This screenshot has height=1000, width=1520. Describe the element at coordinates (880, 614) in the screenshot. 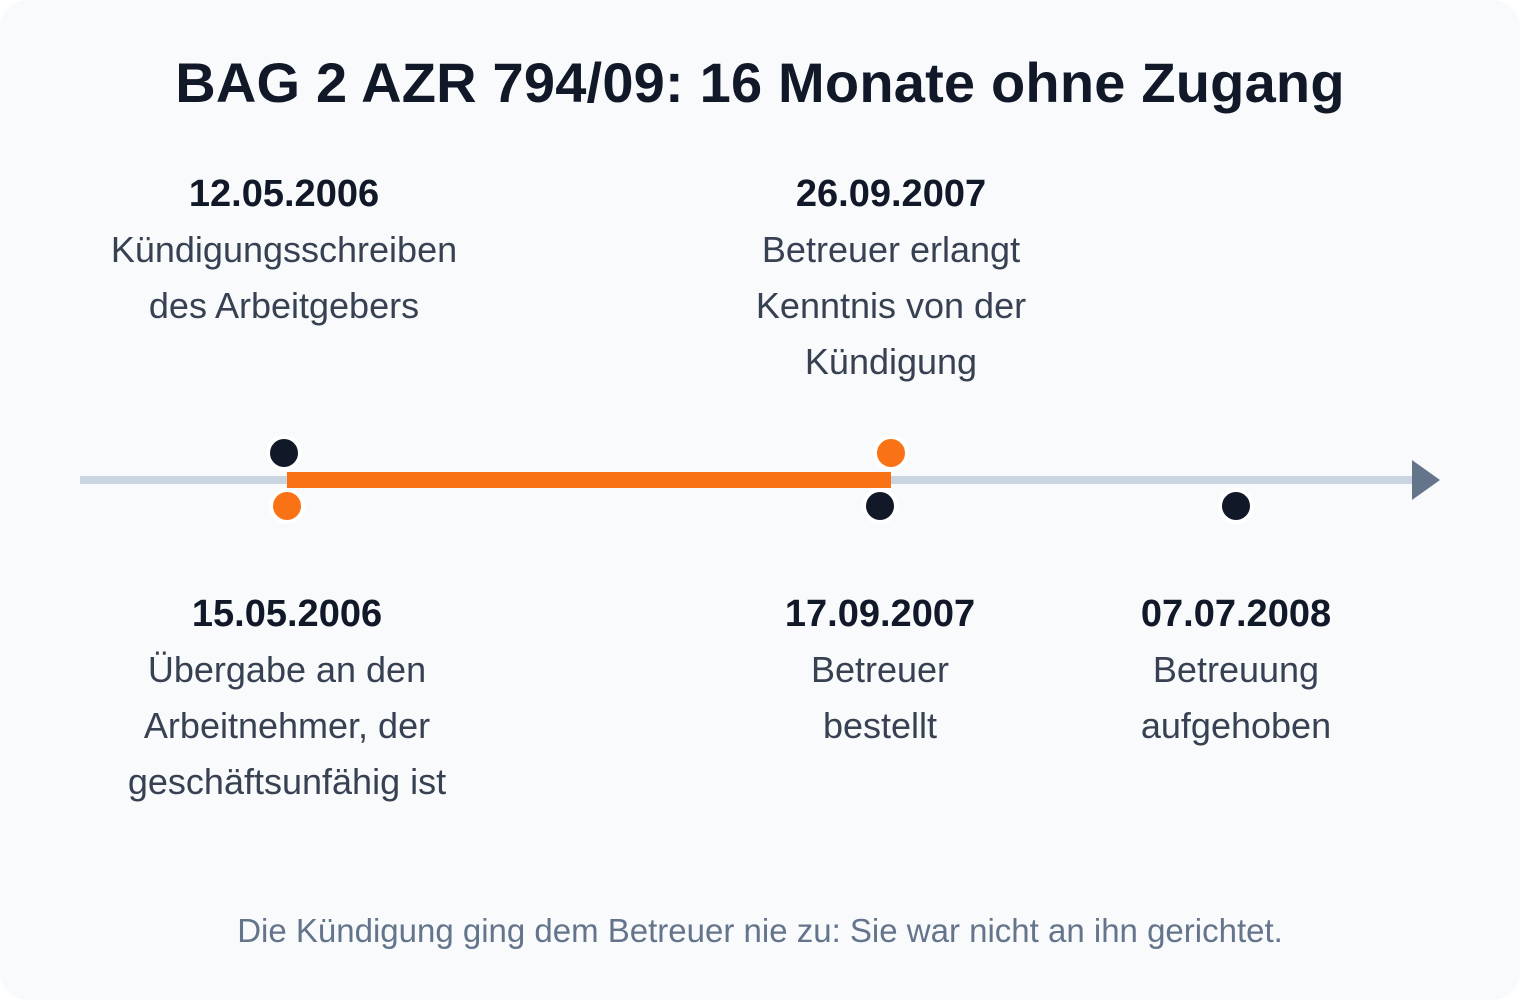

I see `event-date: 17.09.2007` at that location.